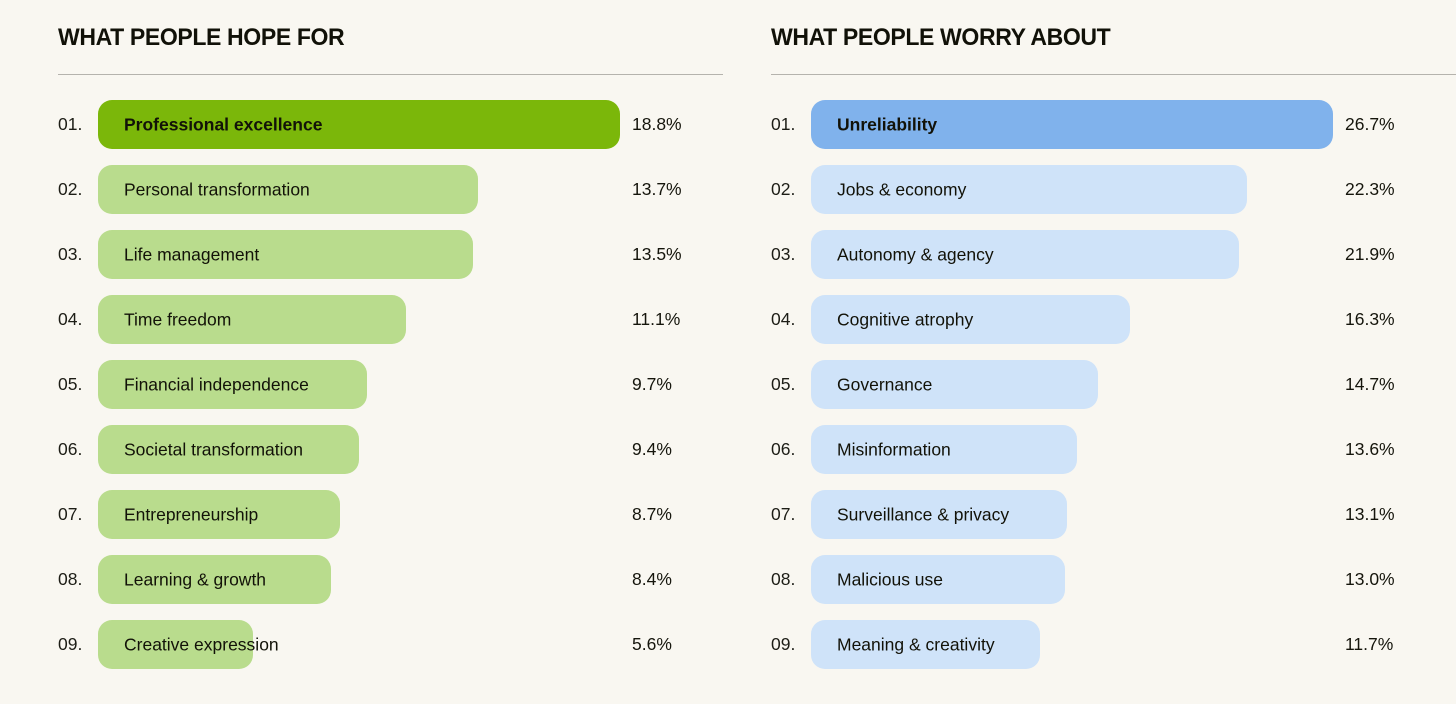  I want to click on bar-track: Unreliability, so click(1072, 124).